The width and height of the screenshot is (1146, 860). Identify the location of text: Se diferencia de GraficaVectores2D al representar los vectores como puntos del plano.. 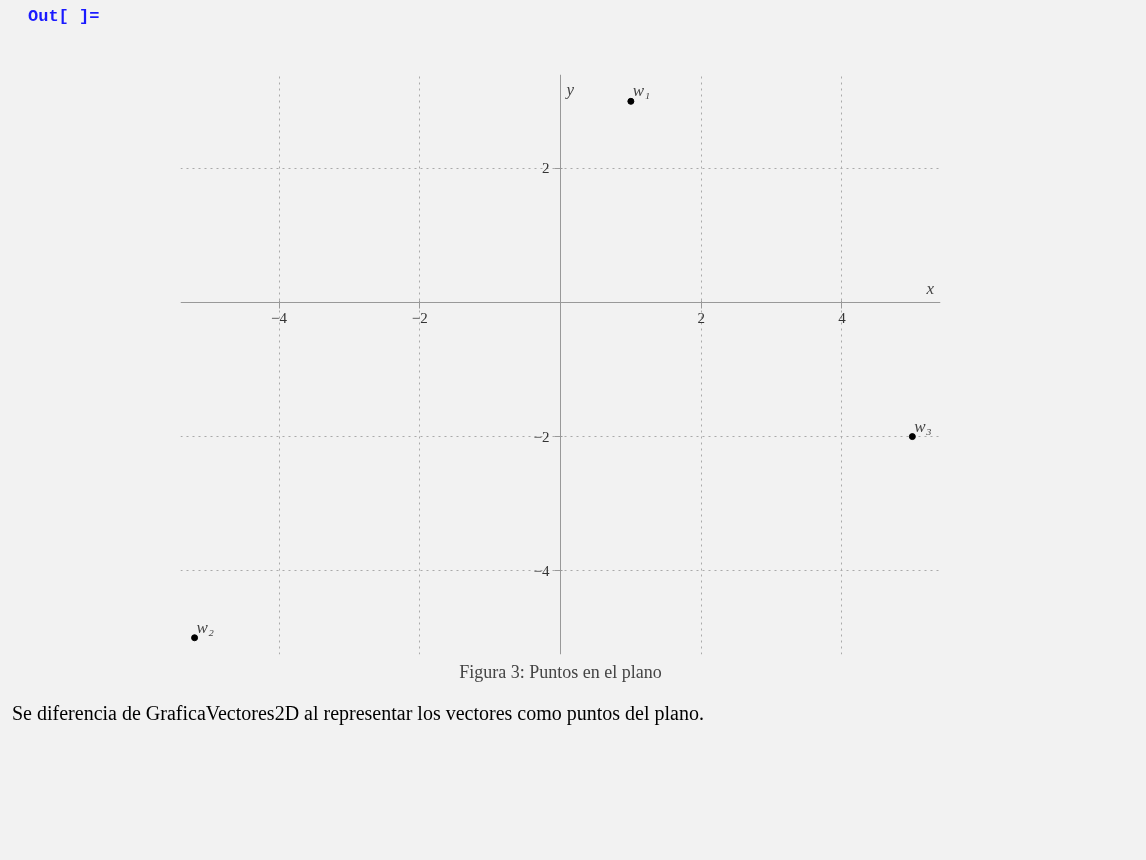
(358, 714).